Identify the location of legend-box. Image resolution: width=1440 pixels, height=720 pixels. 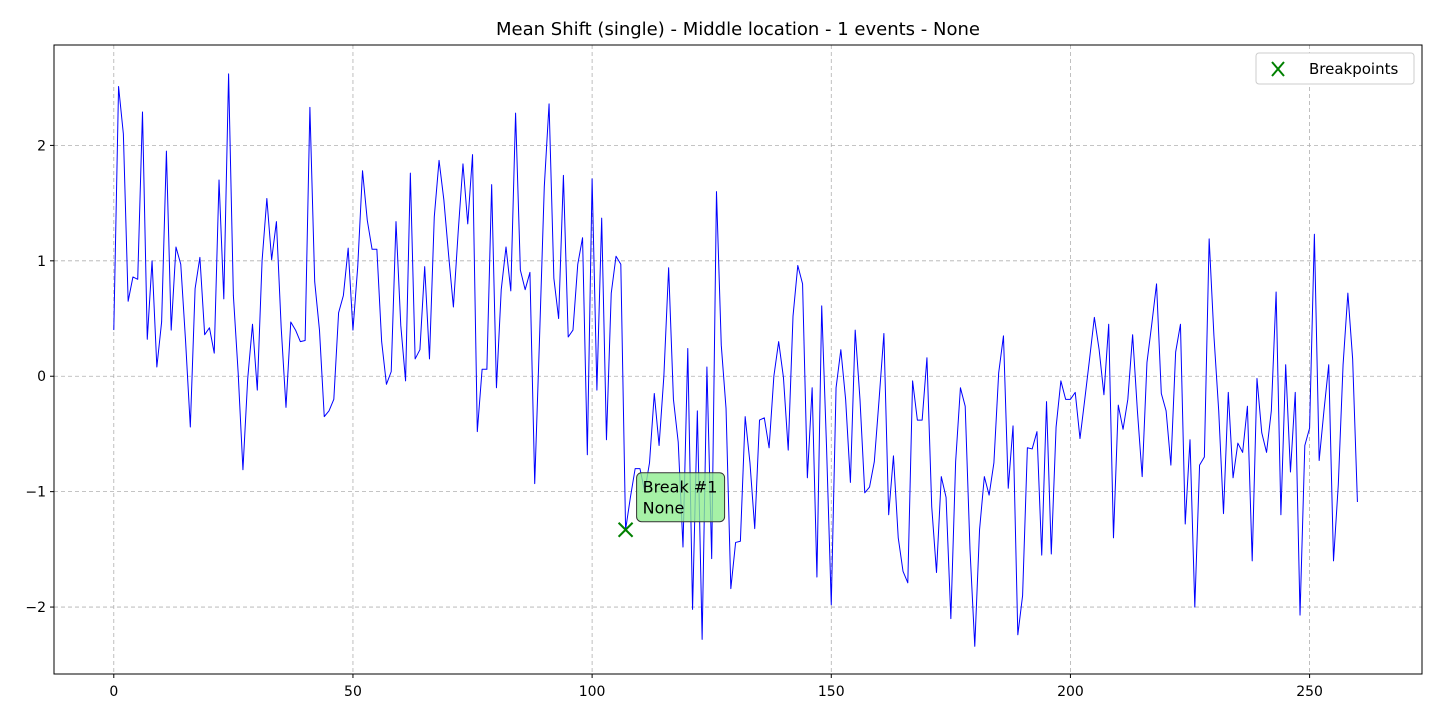
(1335, 68).